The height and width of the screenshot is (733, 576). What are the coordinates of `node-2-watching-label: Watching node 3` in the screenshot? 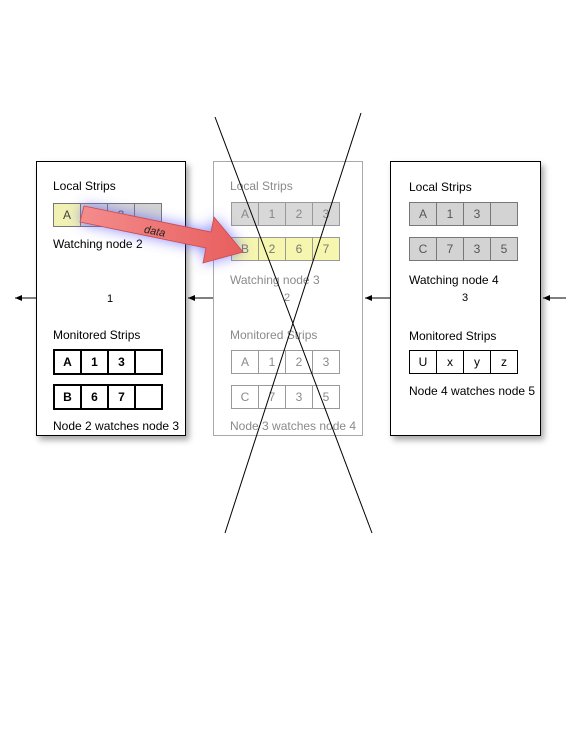 It's located at (275, 280).